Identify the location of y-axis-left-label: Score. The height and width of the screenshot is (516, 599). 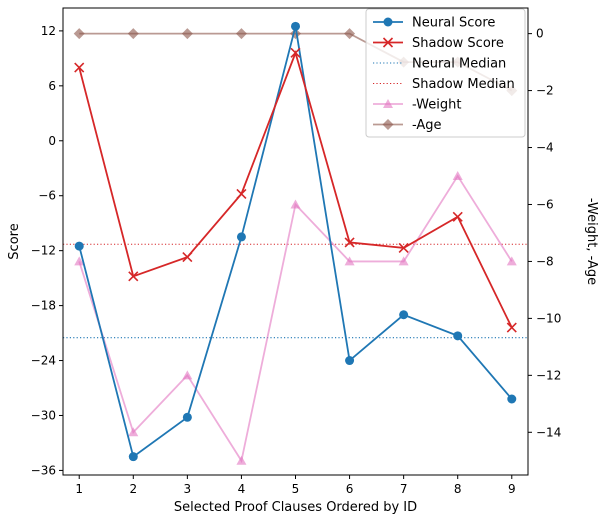
(14, 241).